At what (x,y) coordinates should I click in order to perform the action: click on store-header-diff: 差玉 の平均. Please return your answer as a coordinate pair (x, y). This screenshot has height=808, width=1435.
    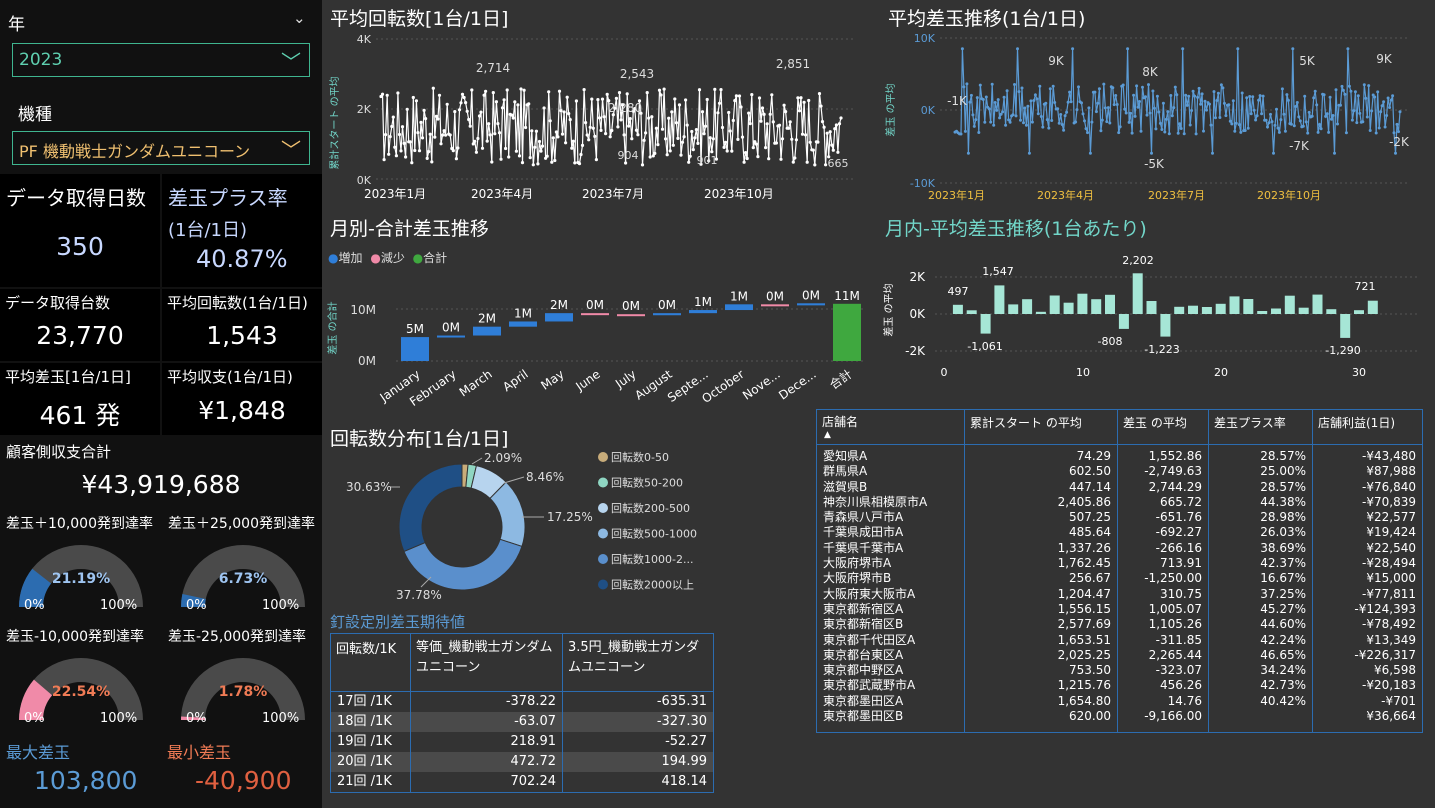
    Looking at the image, I should click on (1163, 427).